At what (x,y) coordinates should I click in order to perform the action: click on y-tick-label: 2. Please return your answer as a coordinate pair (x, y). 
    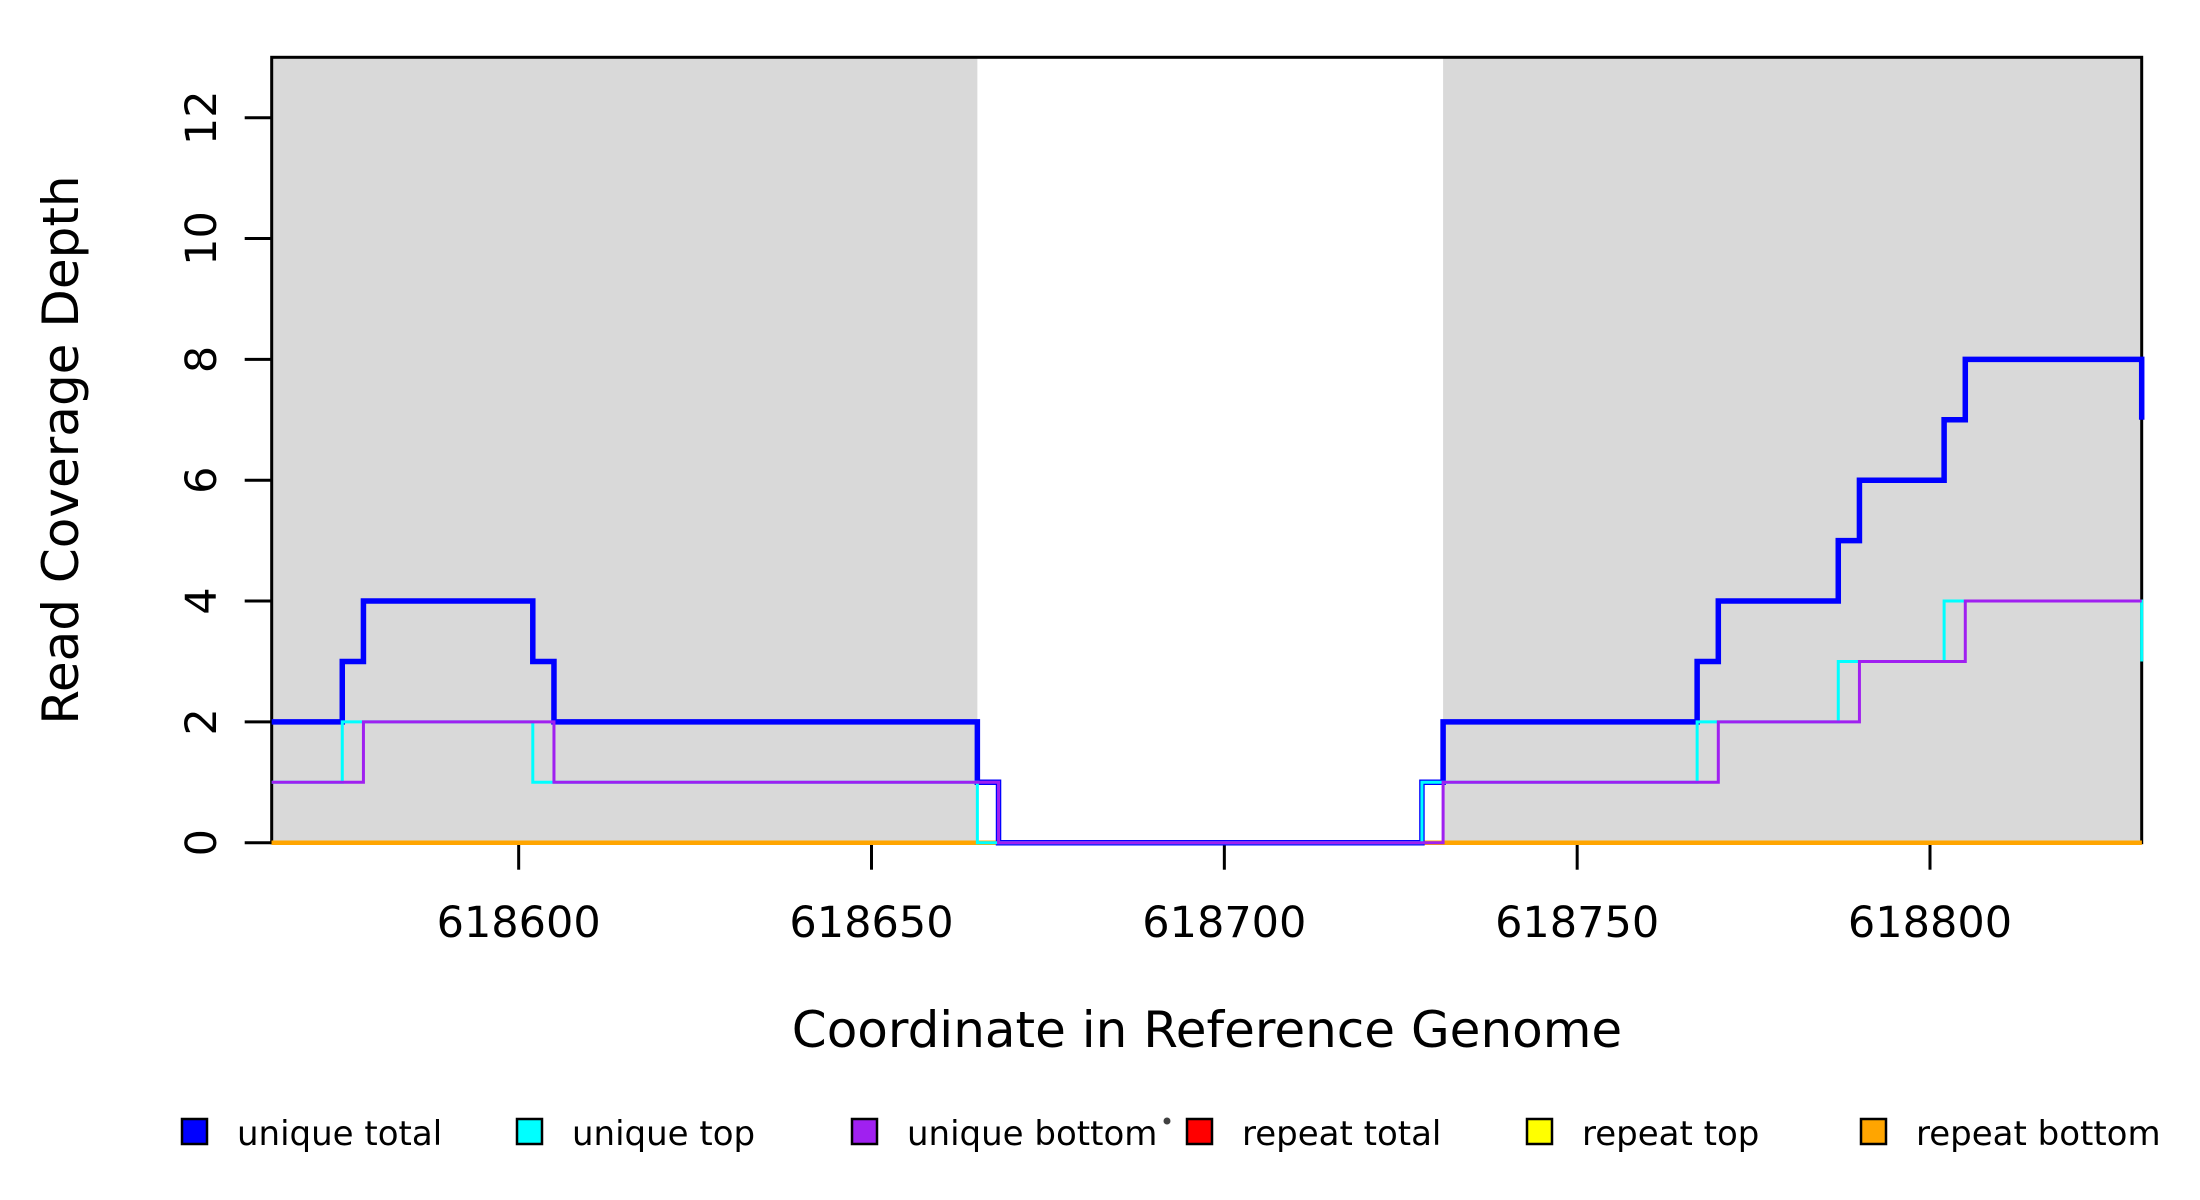
    Looking at the image, I should click on (202, 721).